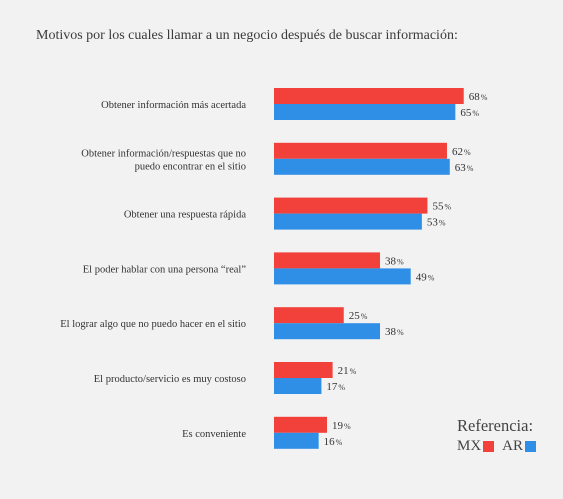  I want to click on legend-item-ar: AR, so click(519, 446).